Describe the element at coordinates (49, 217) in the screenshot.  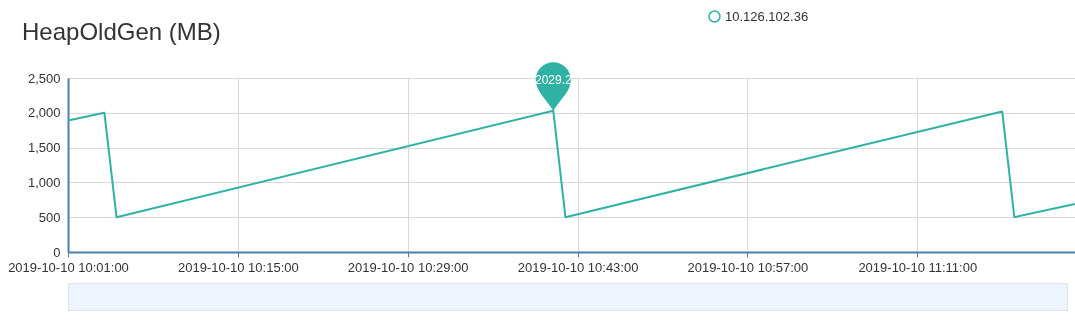
I see `y-tick-label: 500` at that location.